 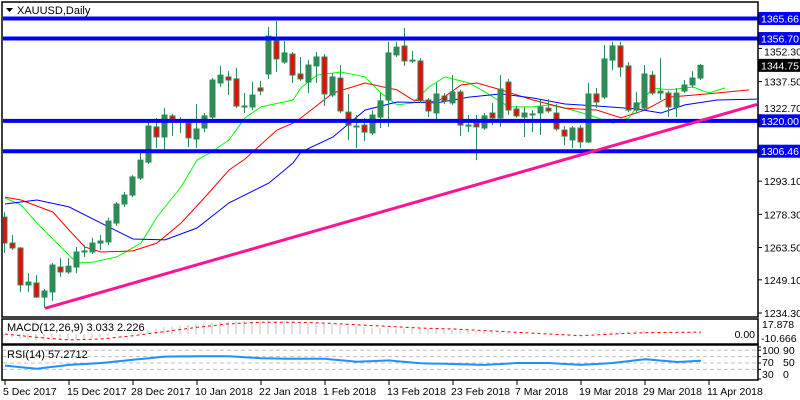 I want to click on level-price-label: 1320.00, so click(x=780, y=122).